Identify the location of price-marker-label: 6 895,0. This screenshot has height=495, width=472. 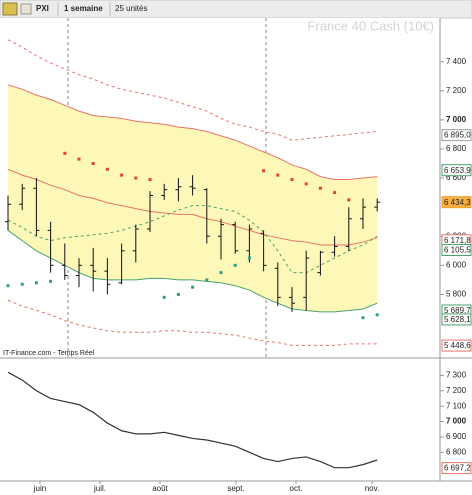
(457, 135).